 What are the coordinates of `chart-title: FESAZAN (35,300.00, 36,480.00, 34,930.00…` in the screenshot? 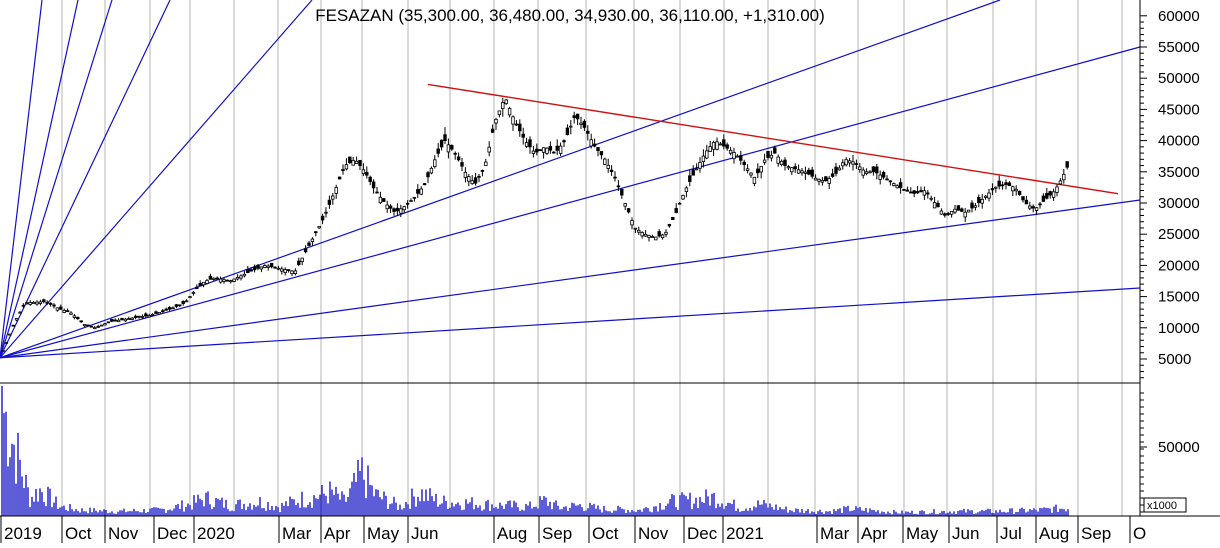 It's located at (570, 15).